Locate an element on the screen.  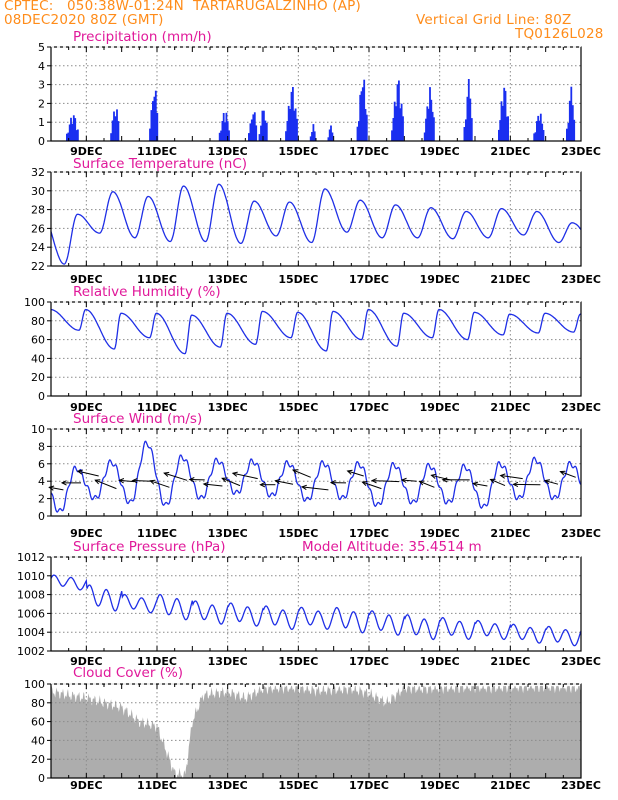
panel-title: Surface Wind (m/s) is located at coordinates (137, 419).